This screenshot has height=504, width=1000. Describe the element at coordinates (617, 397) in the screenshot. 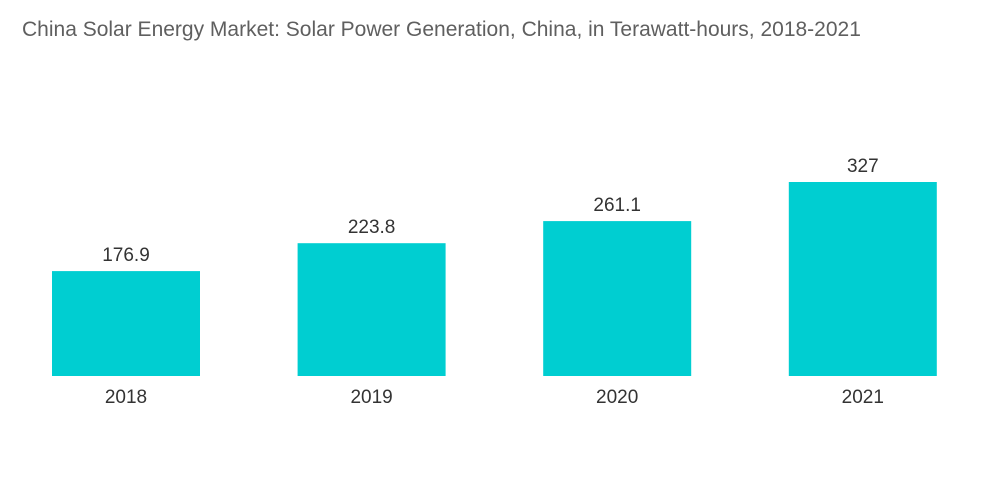

I see `x-tick-label-2020: 2020` at that location.